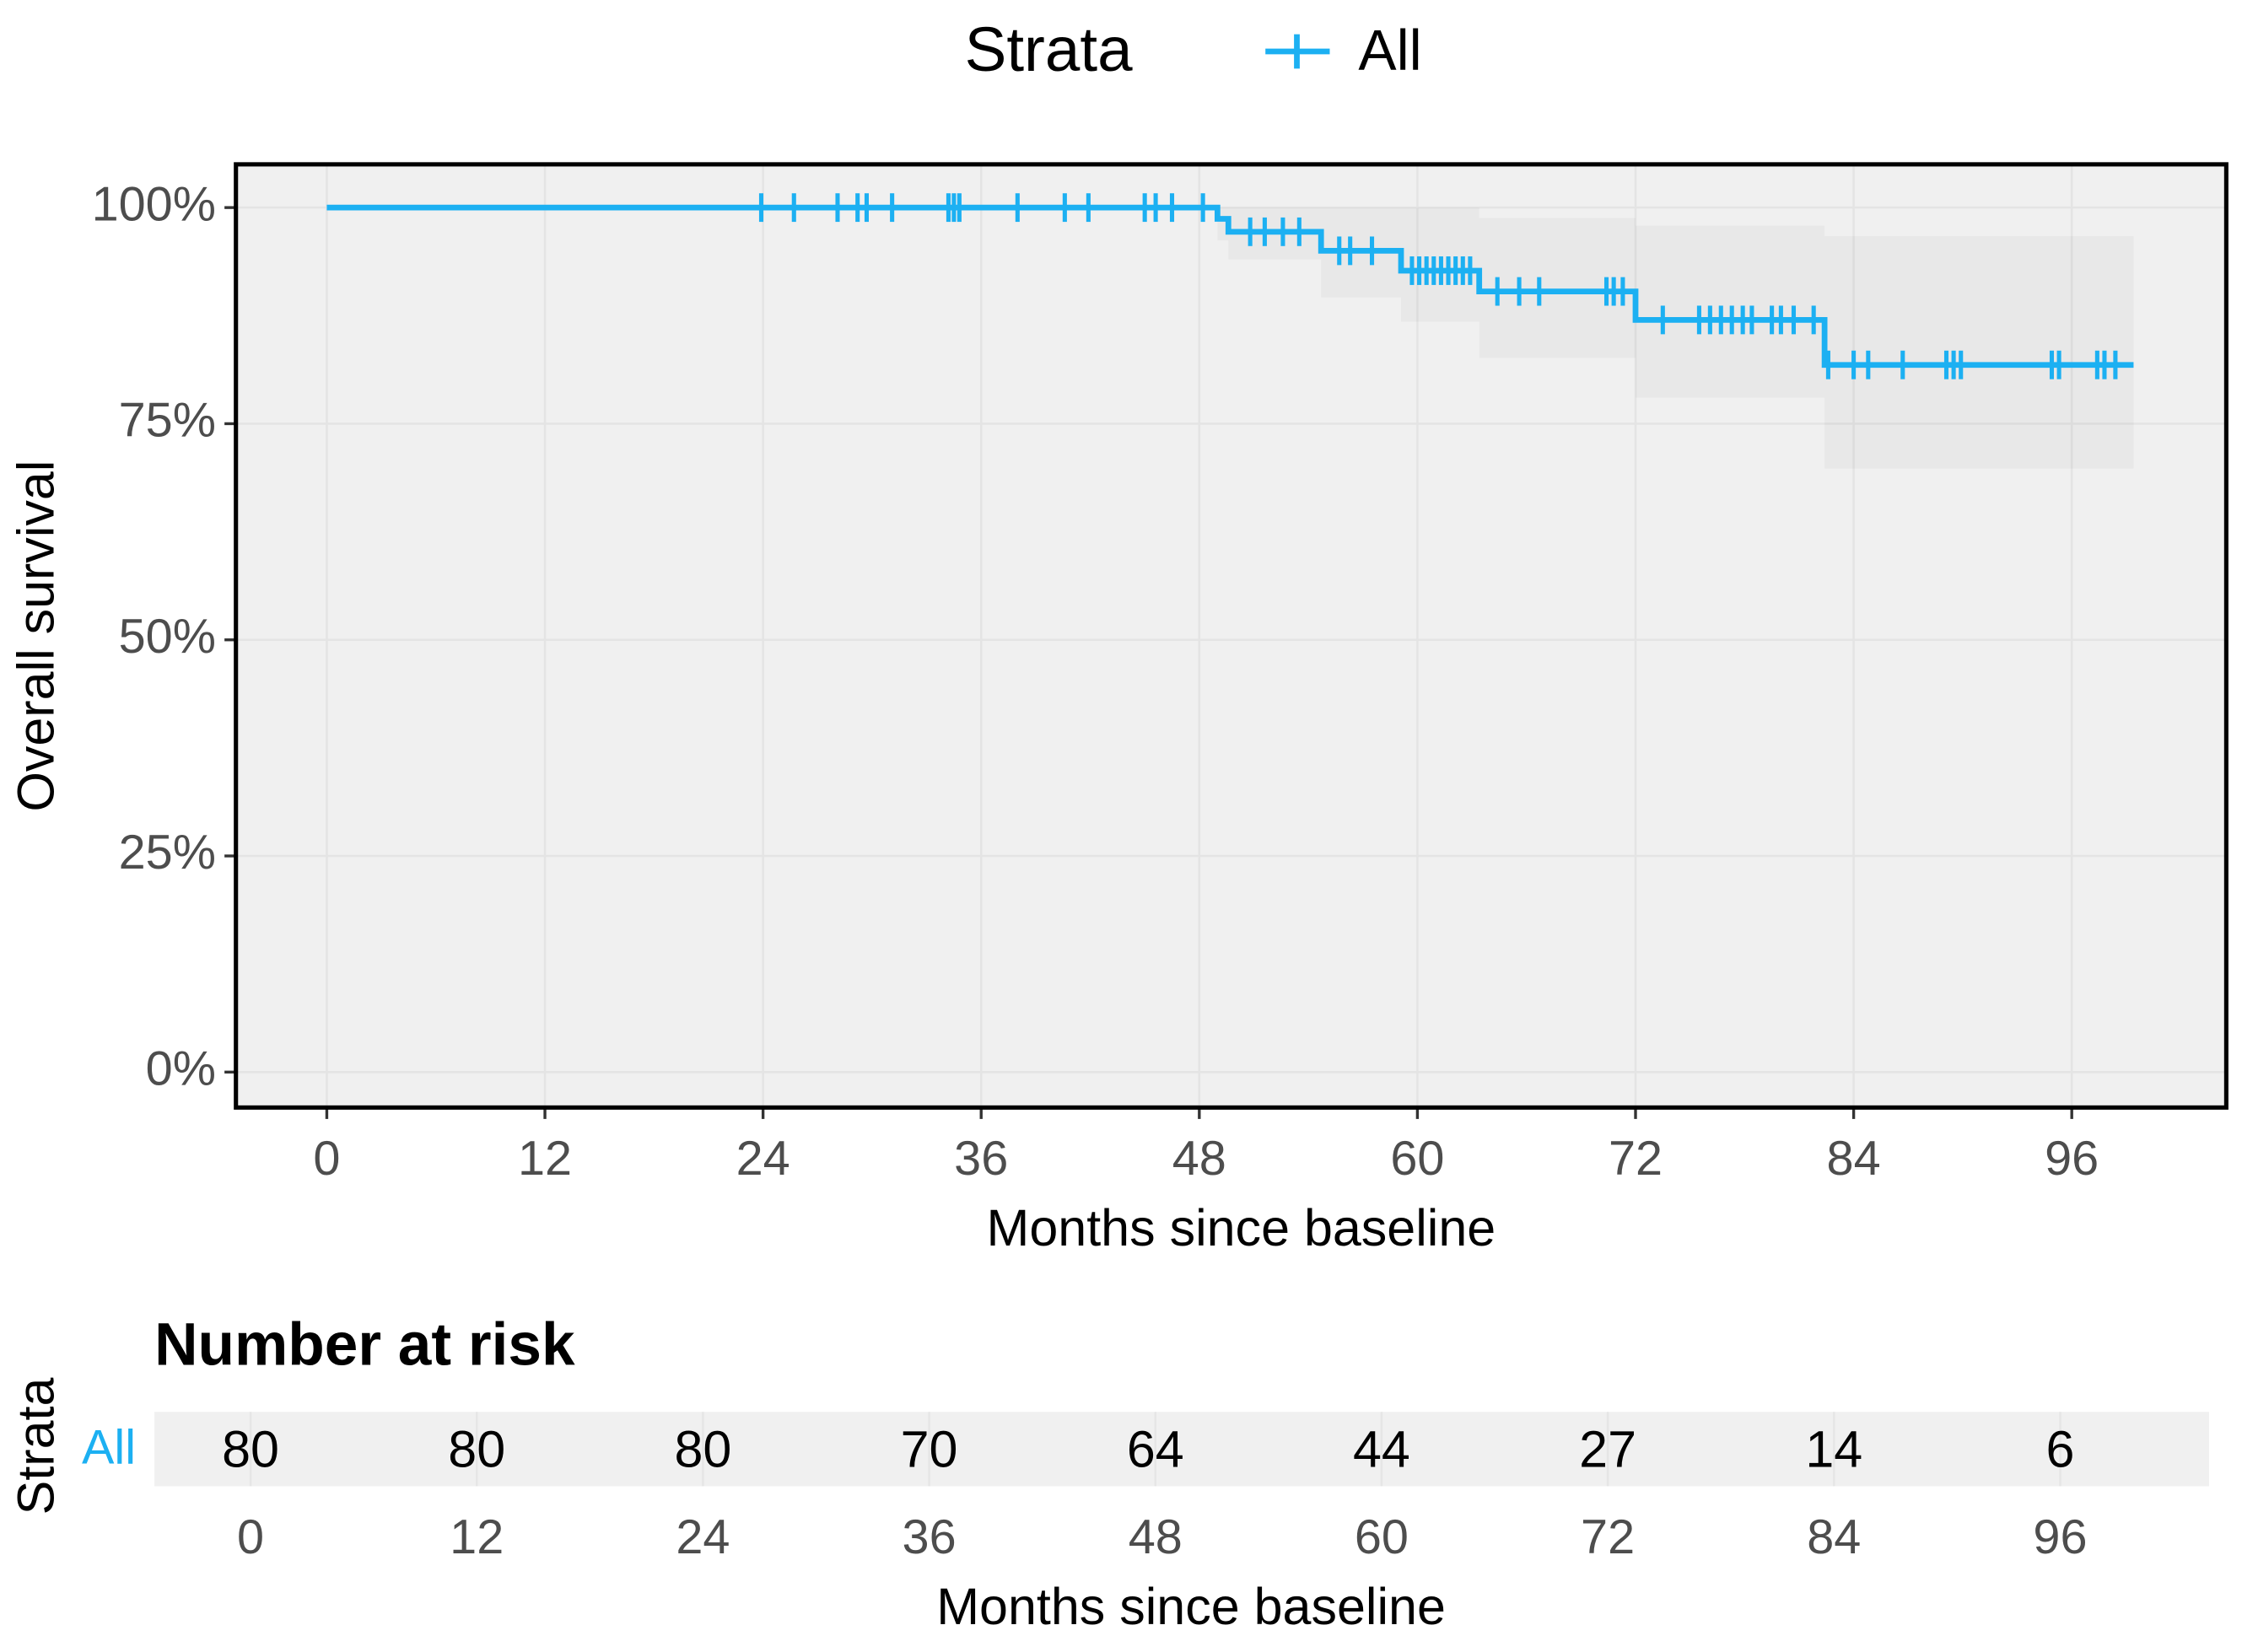  I want to click on risk-count: 70, so click(930, 1450).